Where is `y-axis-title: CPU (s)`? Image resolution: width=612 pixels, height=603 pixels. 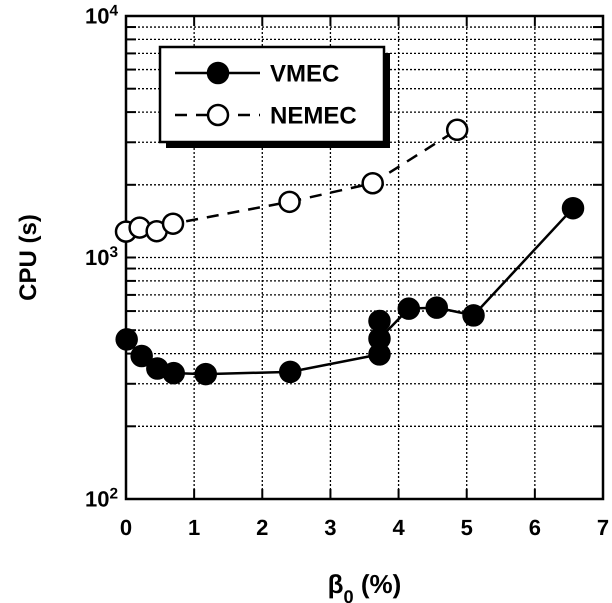
y-axis-title: CPU (s) is located at coordinates (28, 257).